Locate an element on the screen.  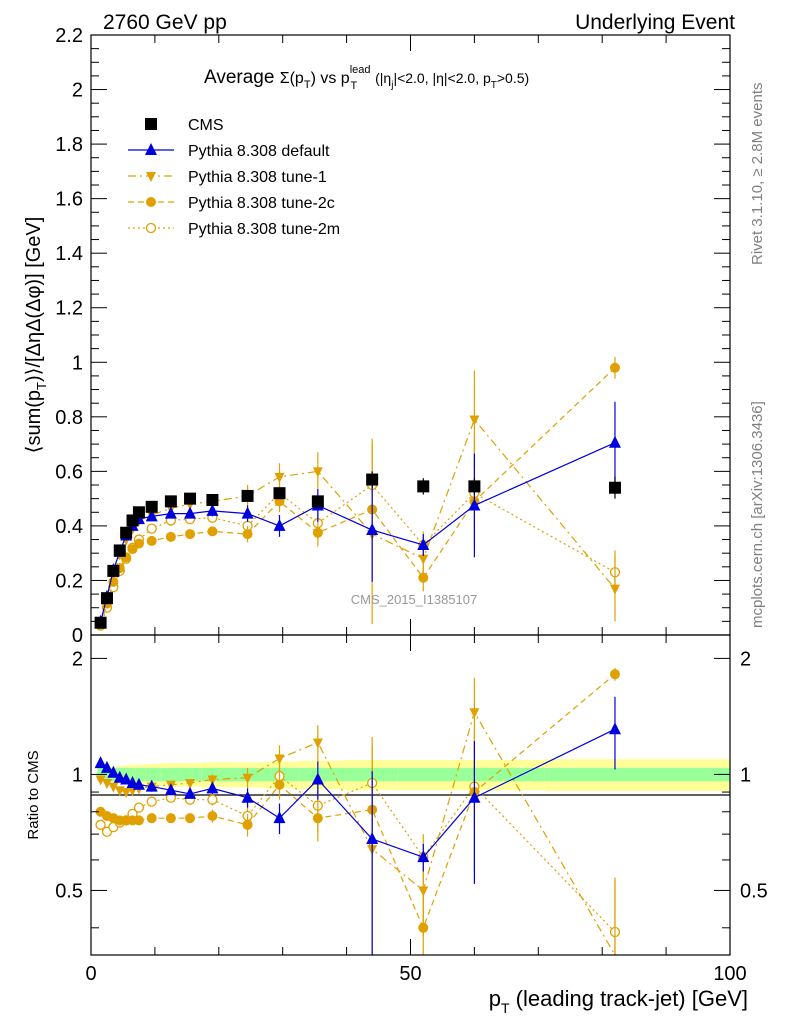
legend-entry: Pythia 8.308 default is located at coordinates (229, 151).